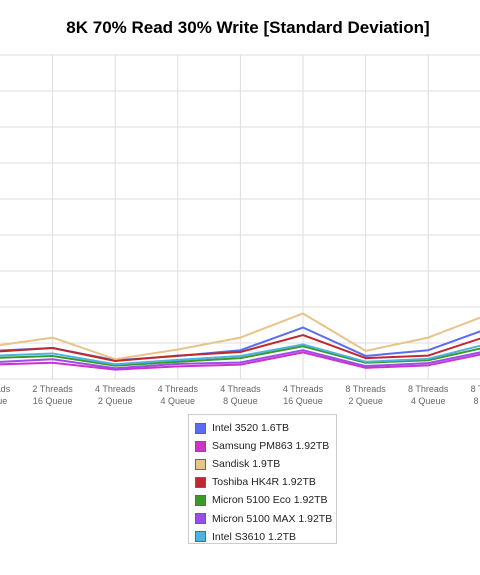  I want to click on series-lines, so click(240, 341).